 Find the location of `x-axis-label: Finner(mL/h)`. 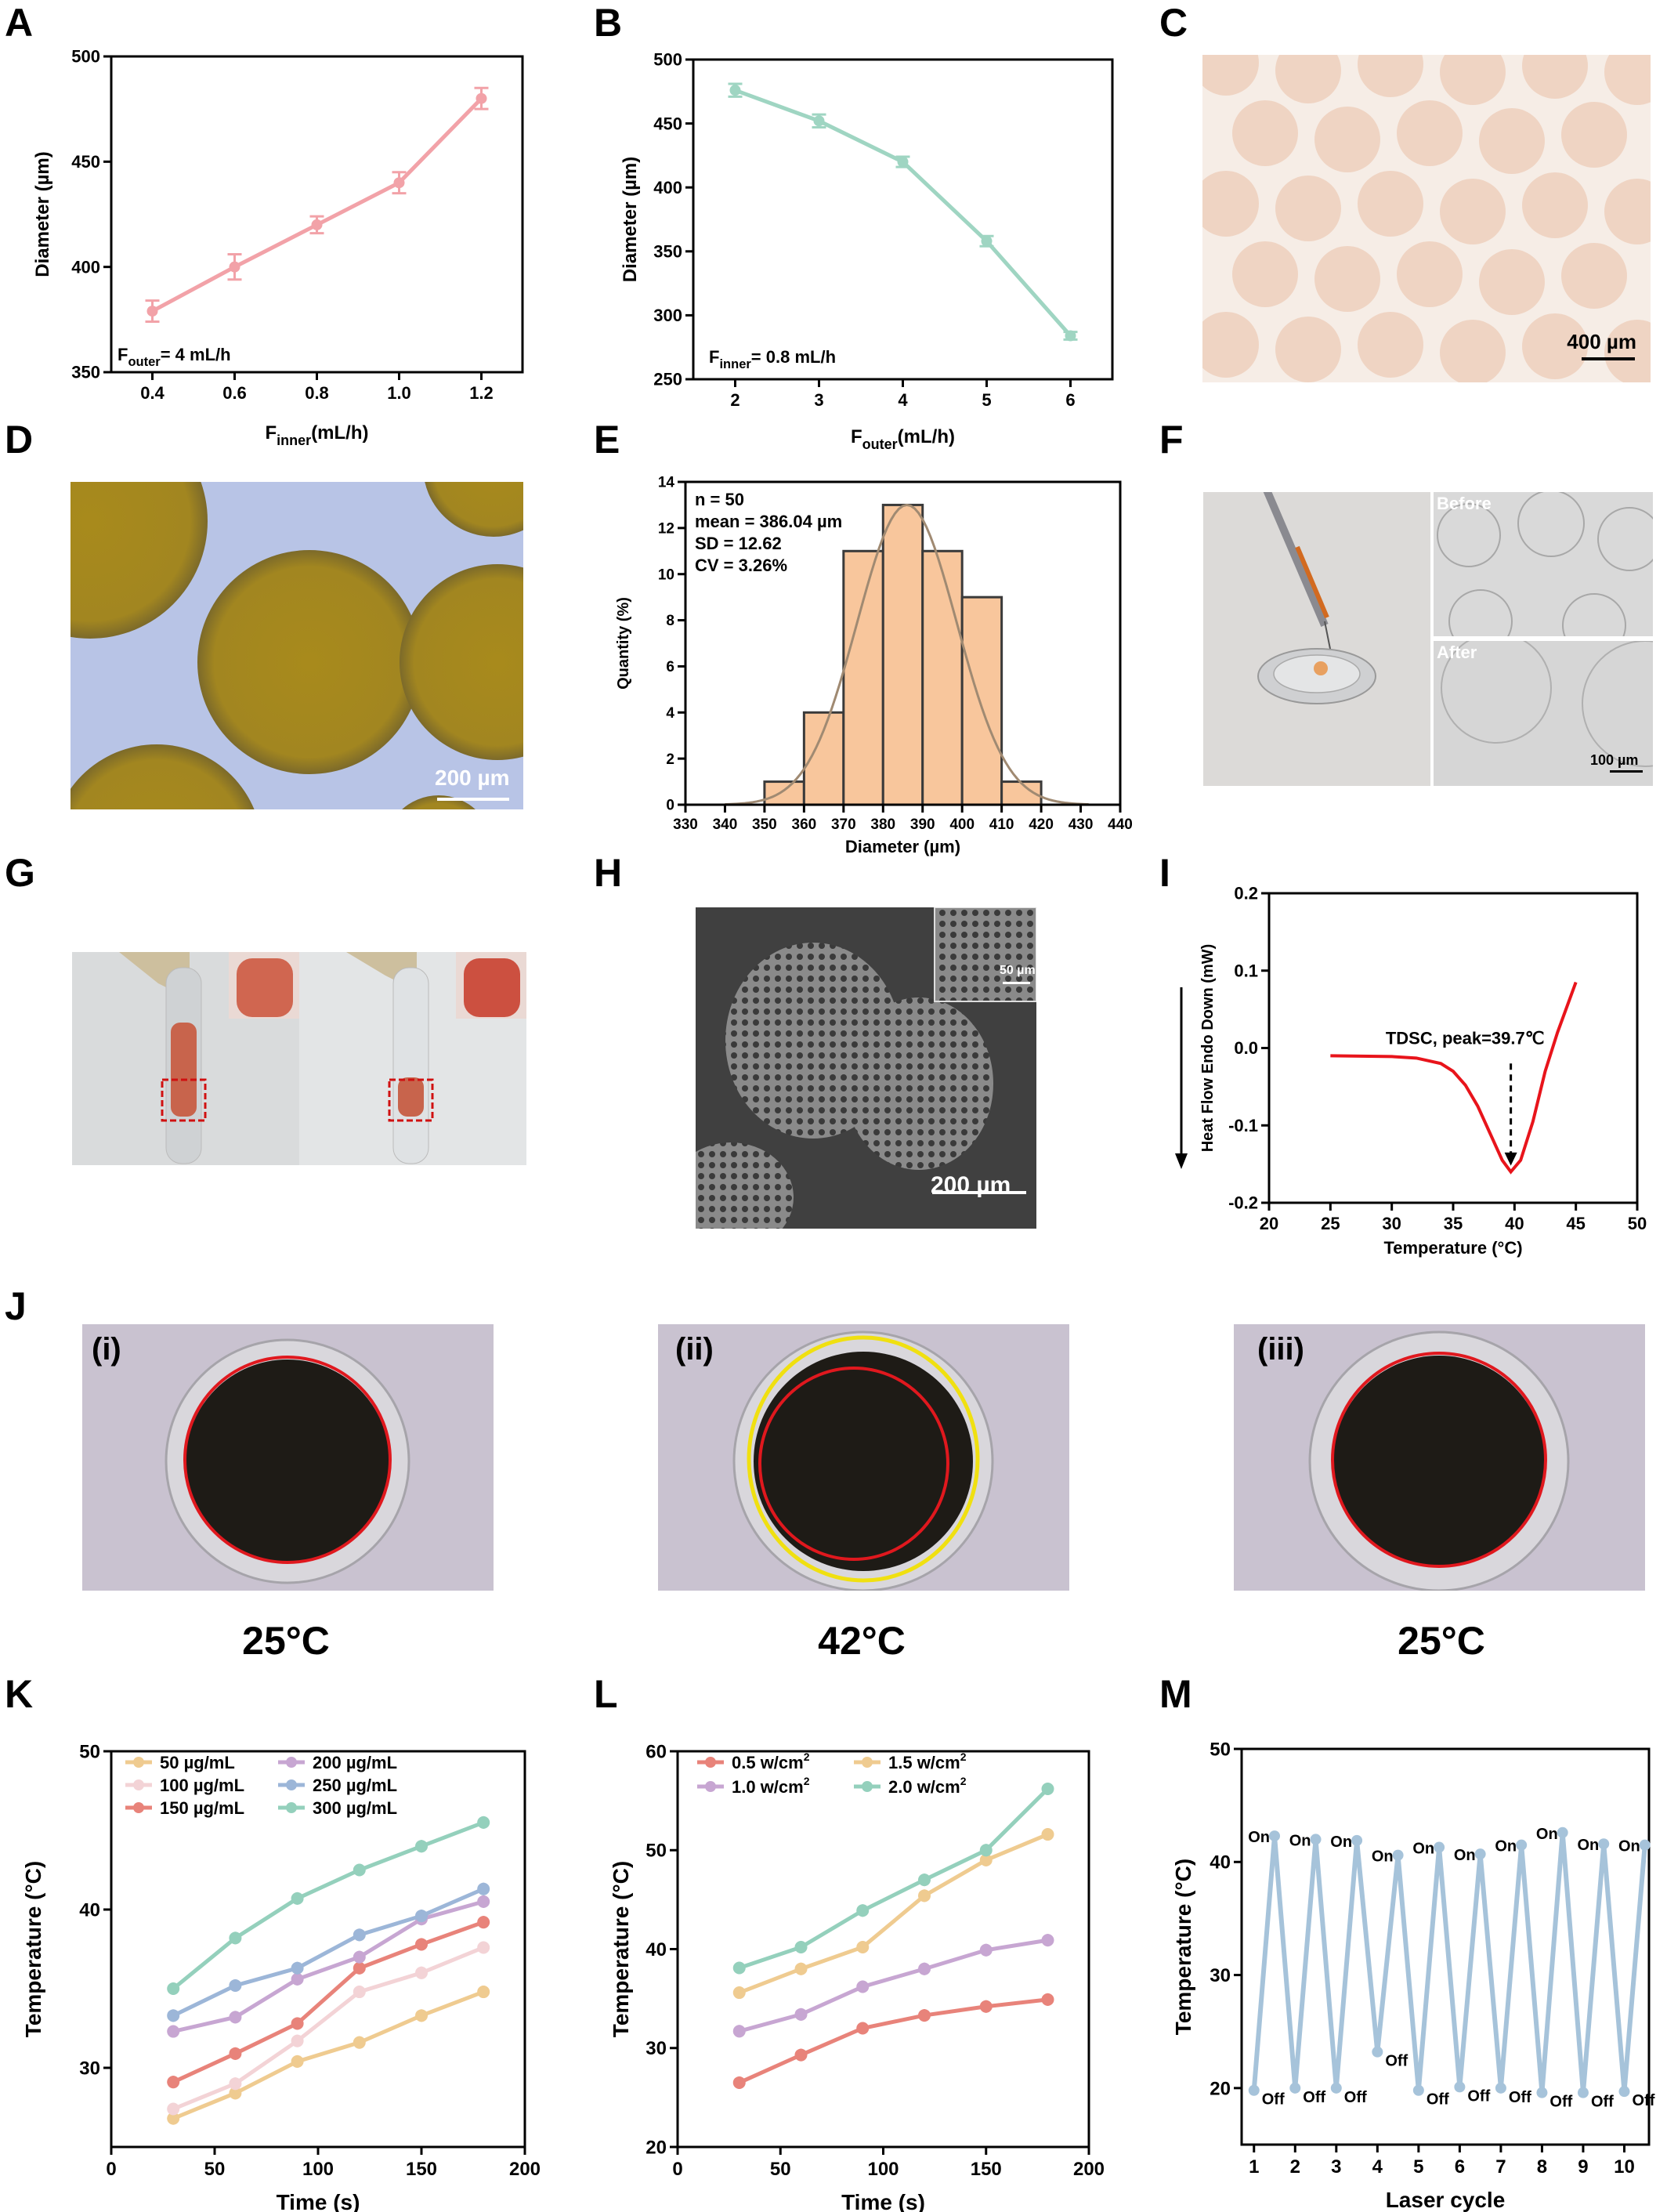

x-axis-label: Finner(mL/h) is located at coordinates (317, 435).